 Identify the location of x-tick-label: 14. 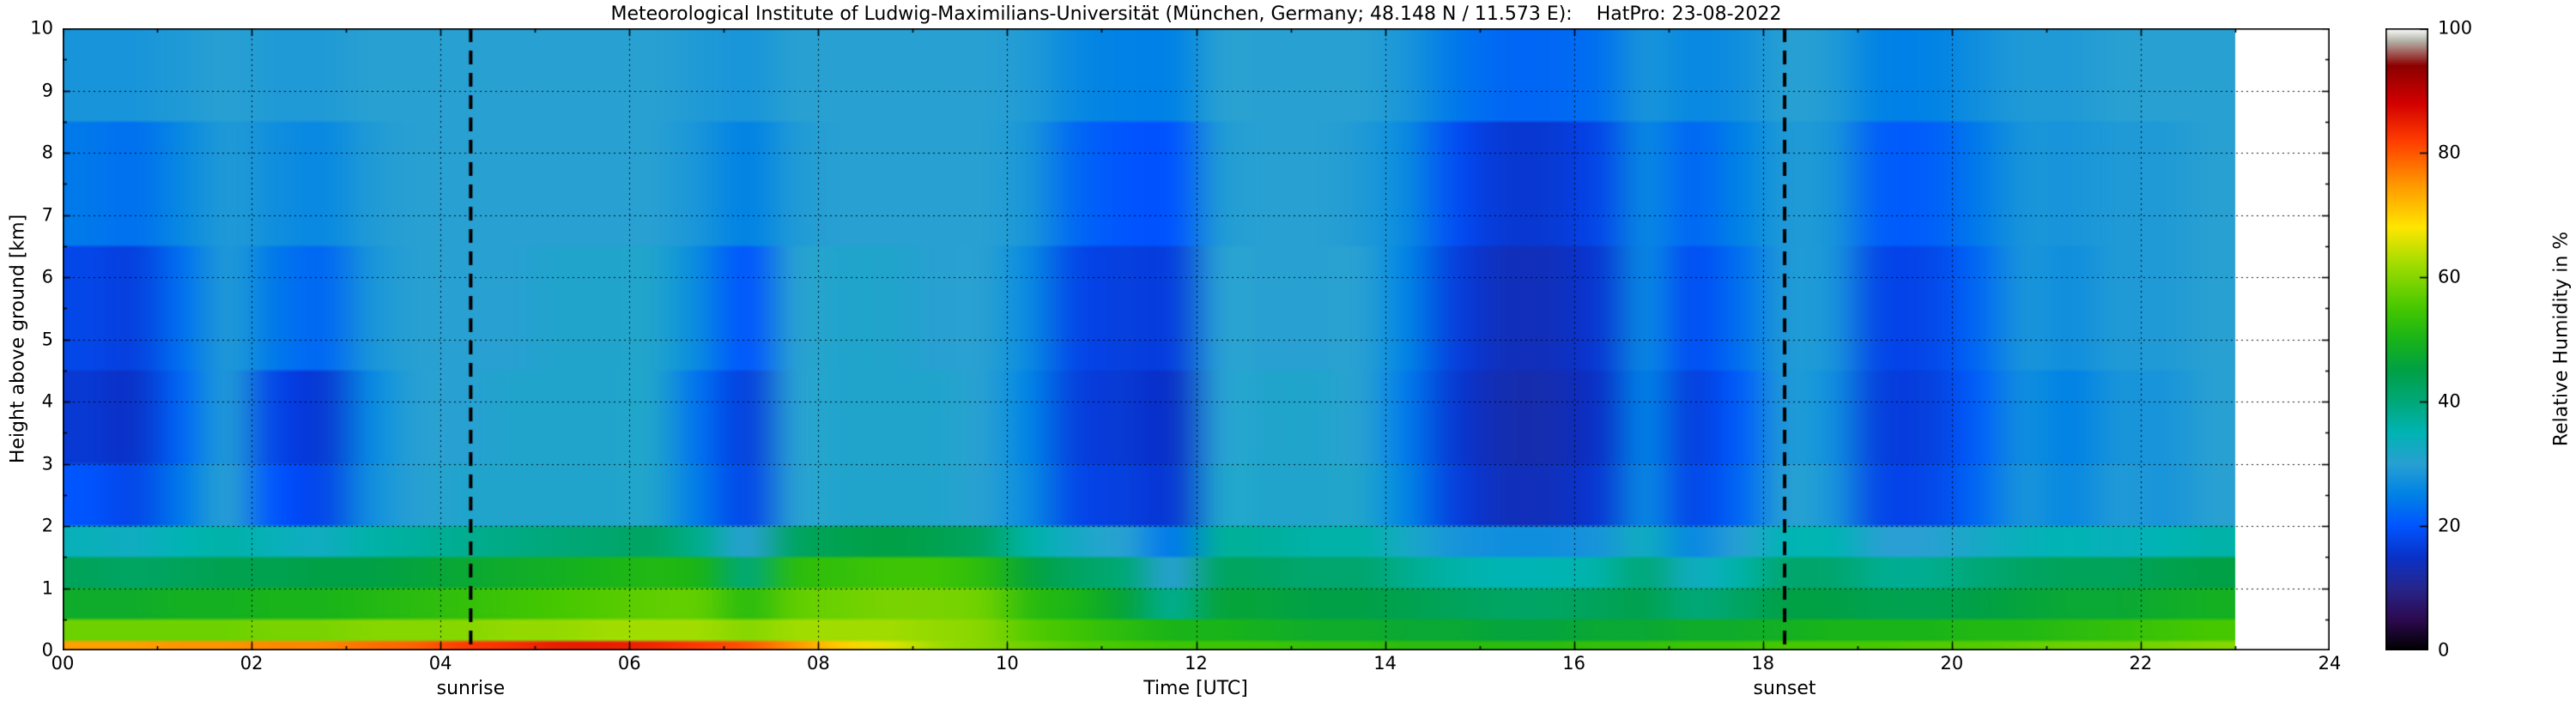
(1385, 663).